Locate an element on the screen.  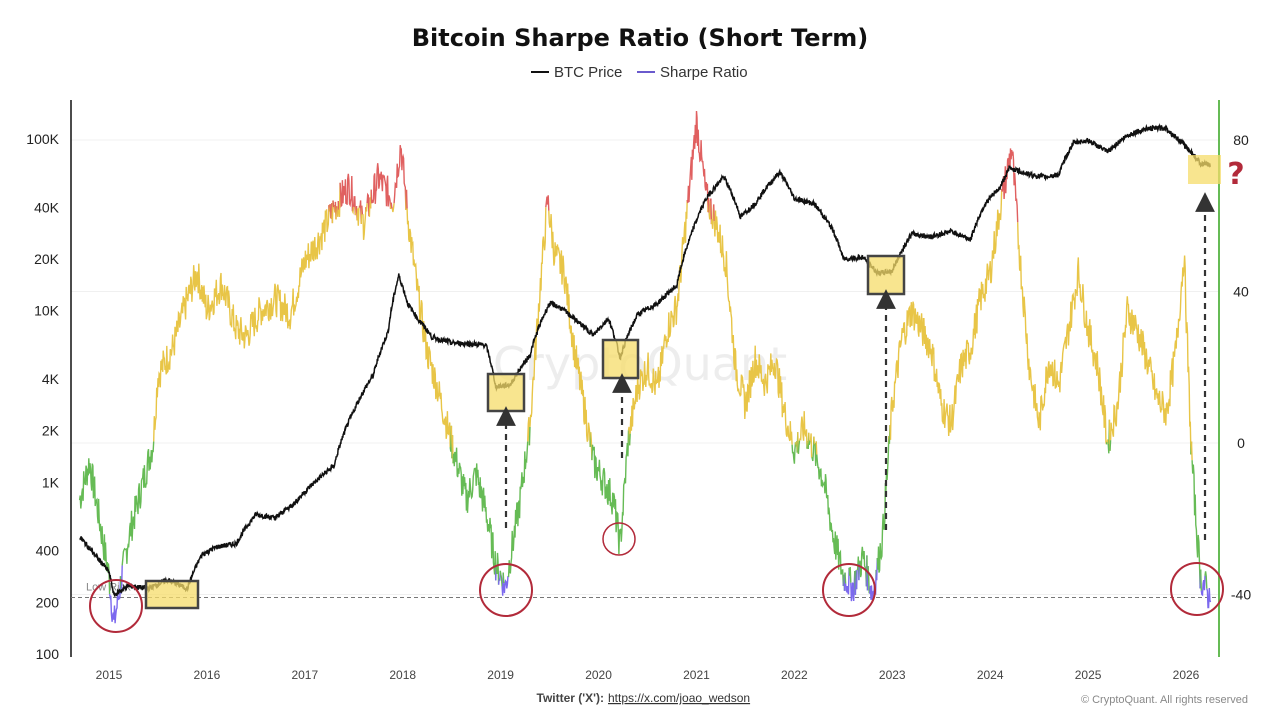
legend-label-sharpe-ratio: Sharpe Ratio is located at coordinates (704, 72).